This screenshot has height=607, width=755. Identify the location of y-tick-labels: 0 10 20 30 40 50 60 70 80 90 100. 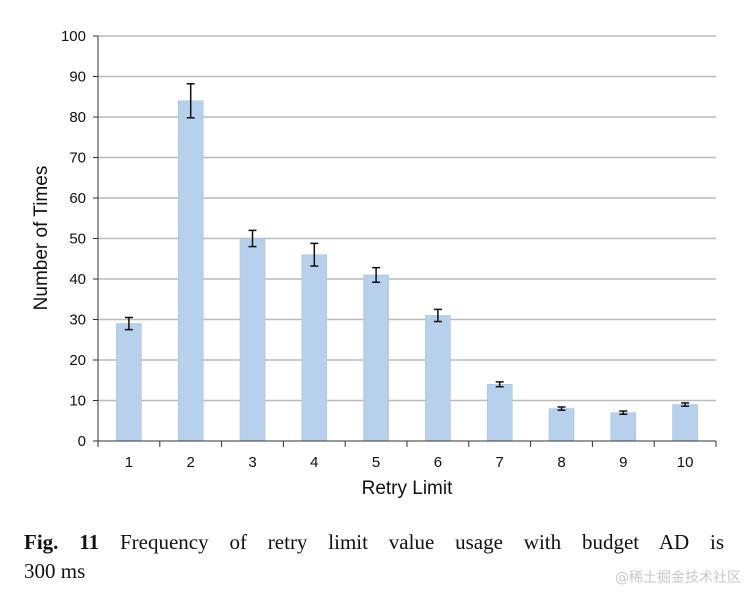
(79, 239).